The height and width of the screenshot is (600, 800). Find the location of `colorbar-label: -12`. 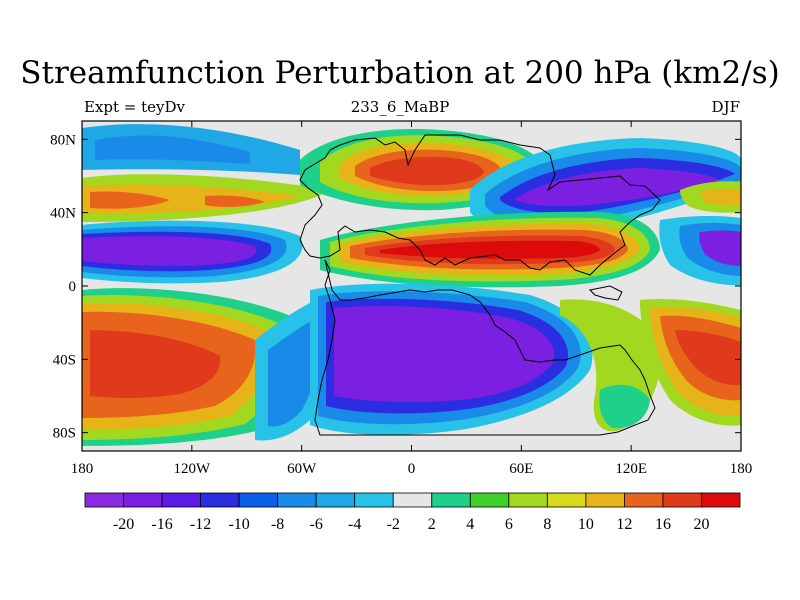

colorbar-label: -12 is located at coordinates (200, 524).